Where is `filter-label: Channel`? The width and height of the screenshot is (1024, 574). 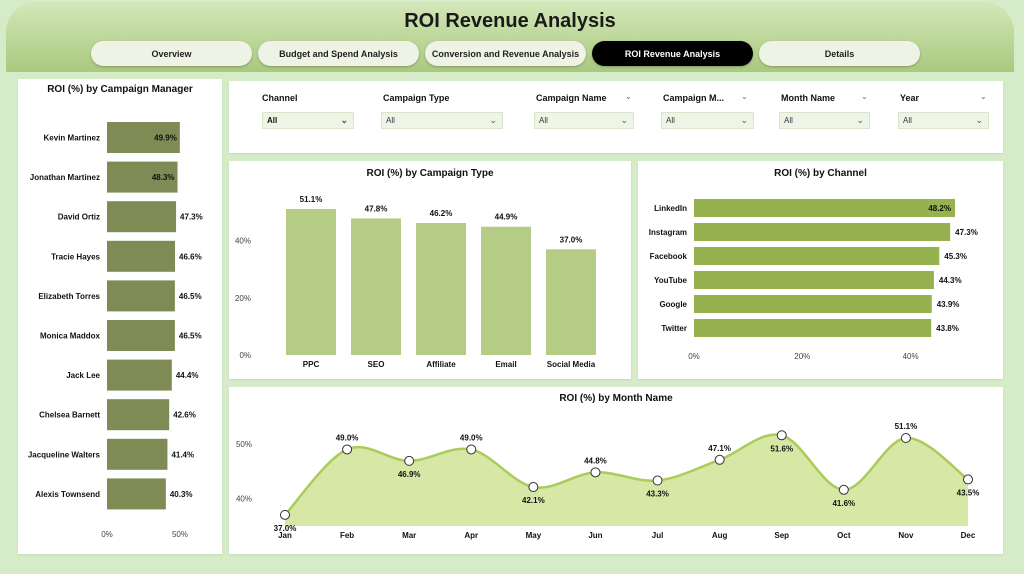 filter-label: Channel is located at coordinates (280, 98).